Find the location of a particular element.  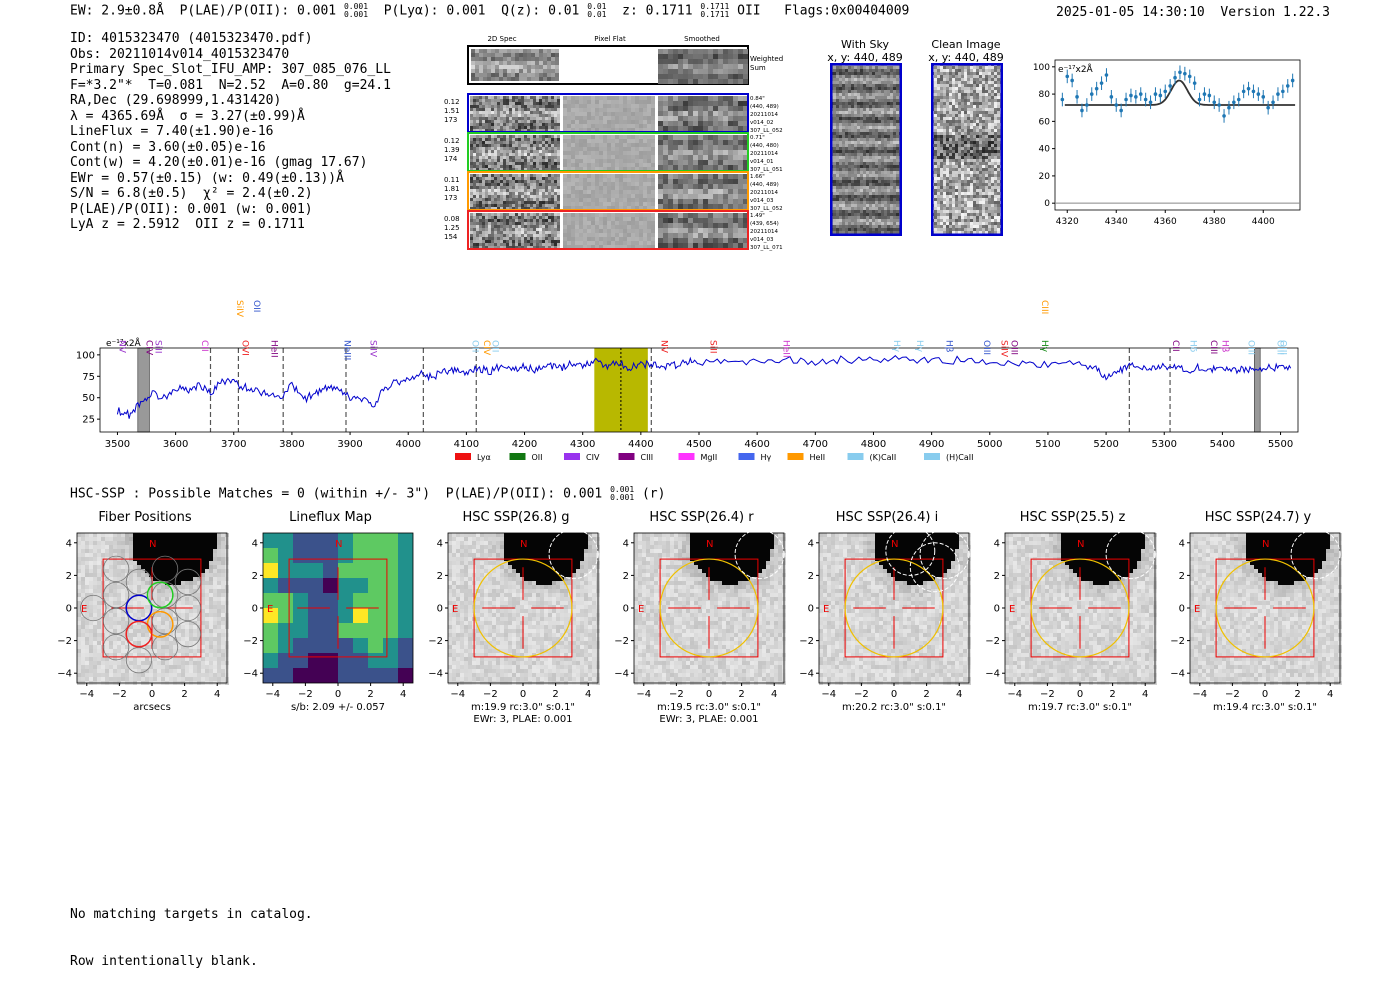

spec2d-row-right-label: 307_LL_071 is located at coordinates (766, 248).